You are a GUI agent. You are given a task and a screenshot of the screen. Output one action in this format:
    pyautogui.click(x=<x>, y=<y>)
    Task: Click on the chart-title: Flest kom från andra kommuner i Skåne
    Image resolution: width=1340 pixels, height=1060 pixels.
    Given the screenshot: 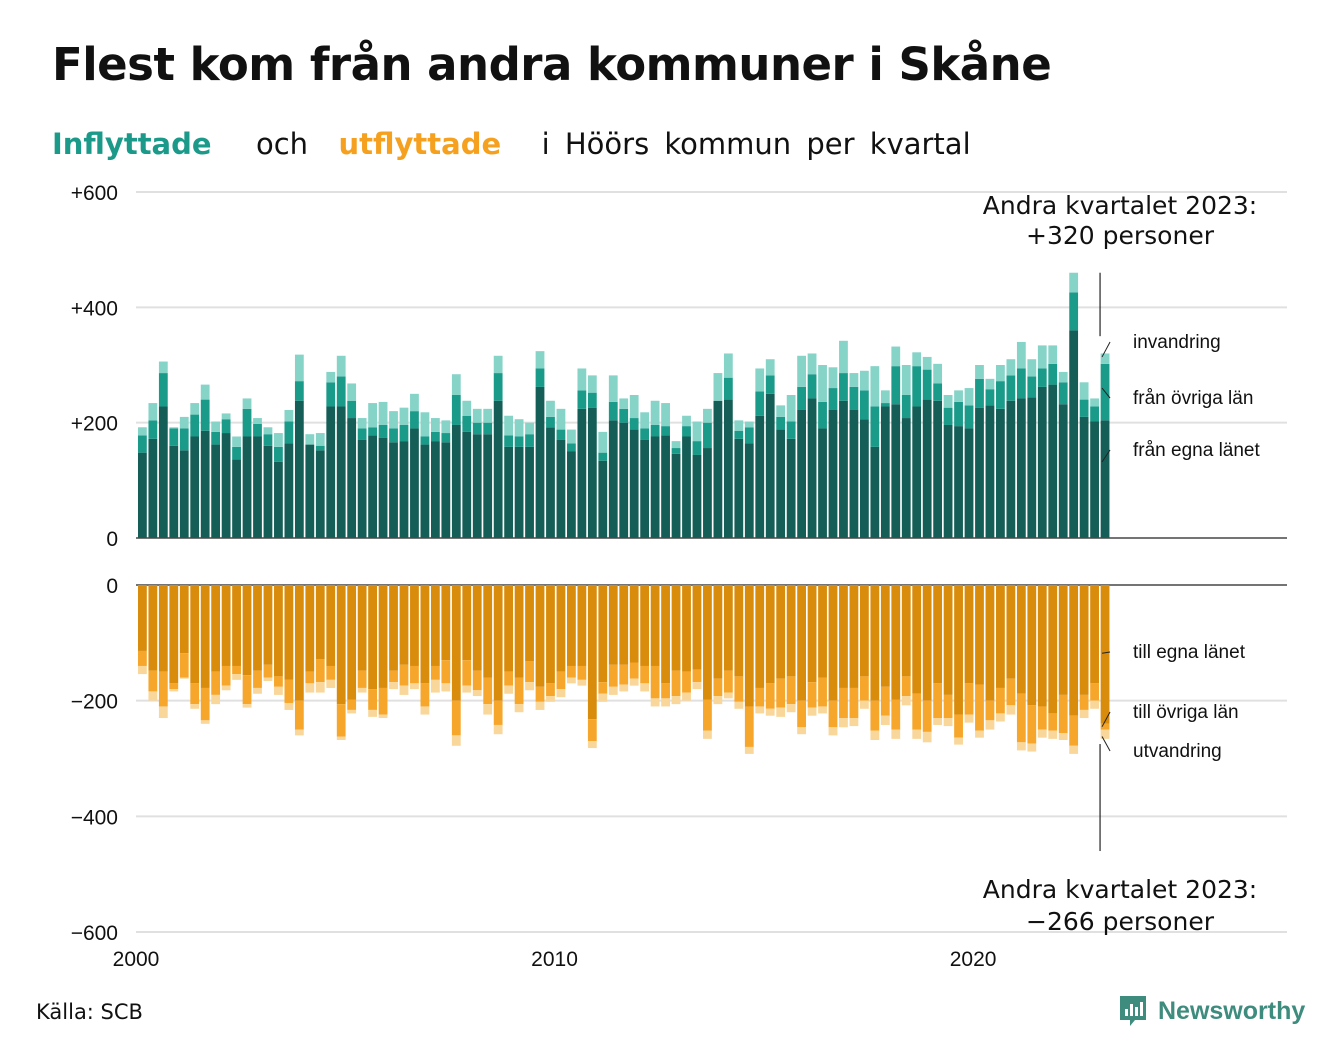 What is the action you would take?
    pyautogui.click(x=552, y=64)
    